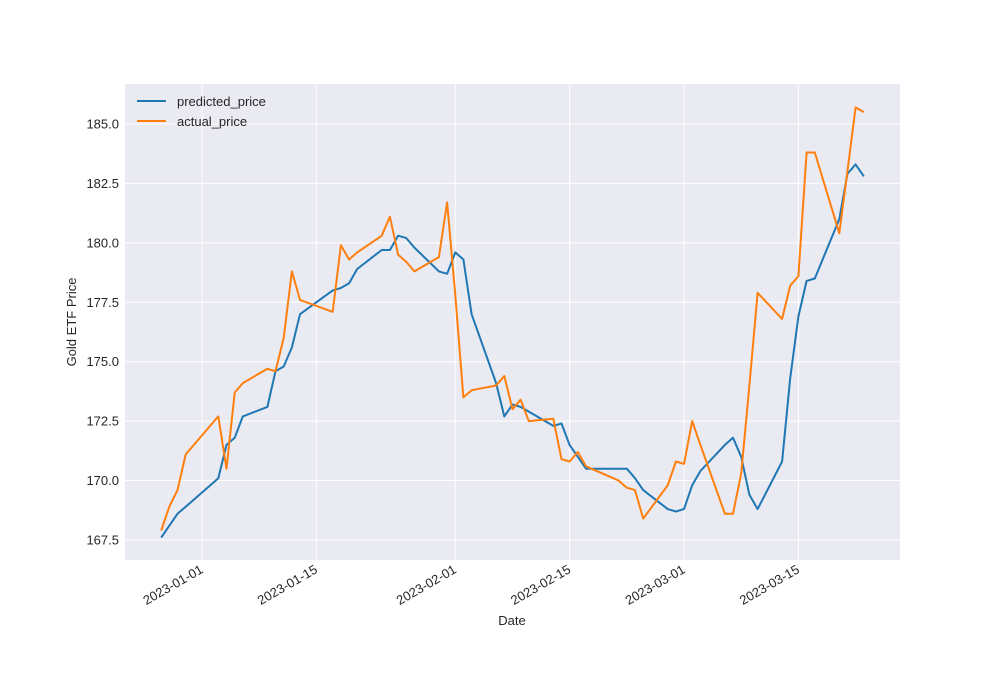  Describe the element at coordinates (102, 332) in the screenshot. I see `y-axis-ticks: 167.5 170.0 172.5 175.0 177.5 180.0 182.5 185.0` at that location.